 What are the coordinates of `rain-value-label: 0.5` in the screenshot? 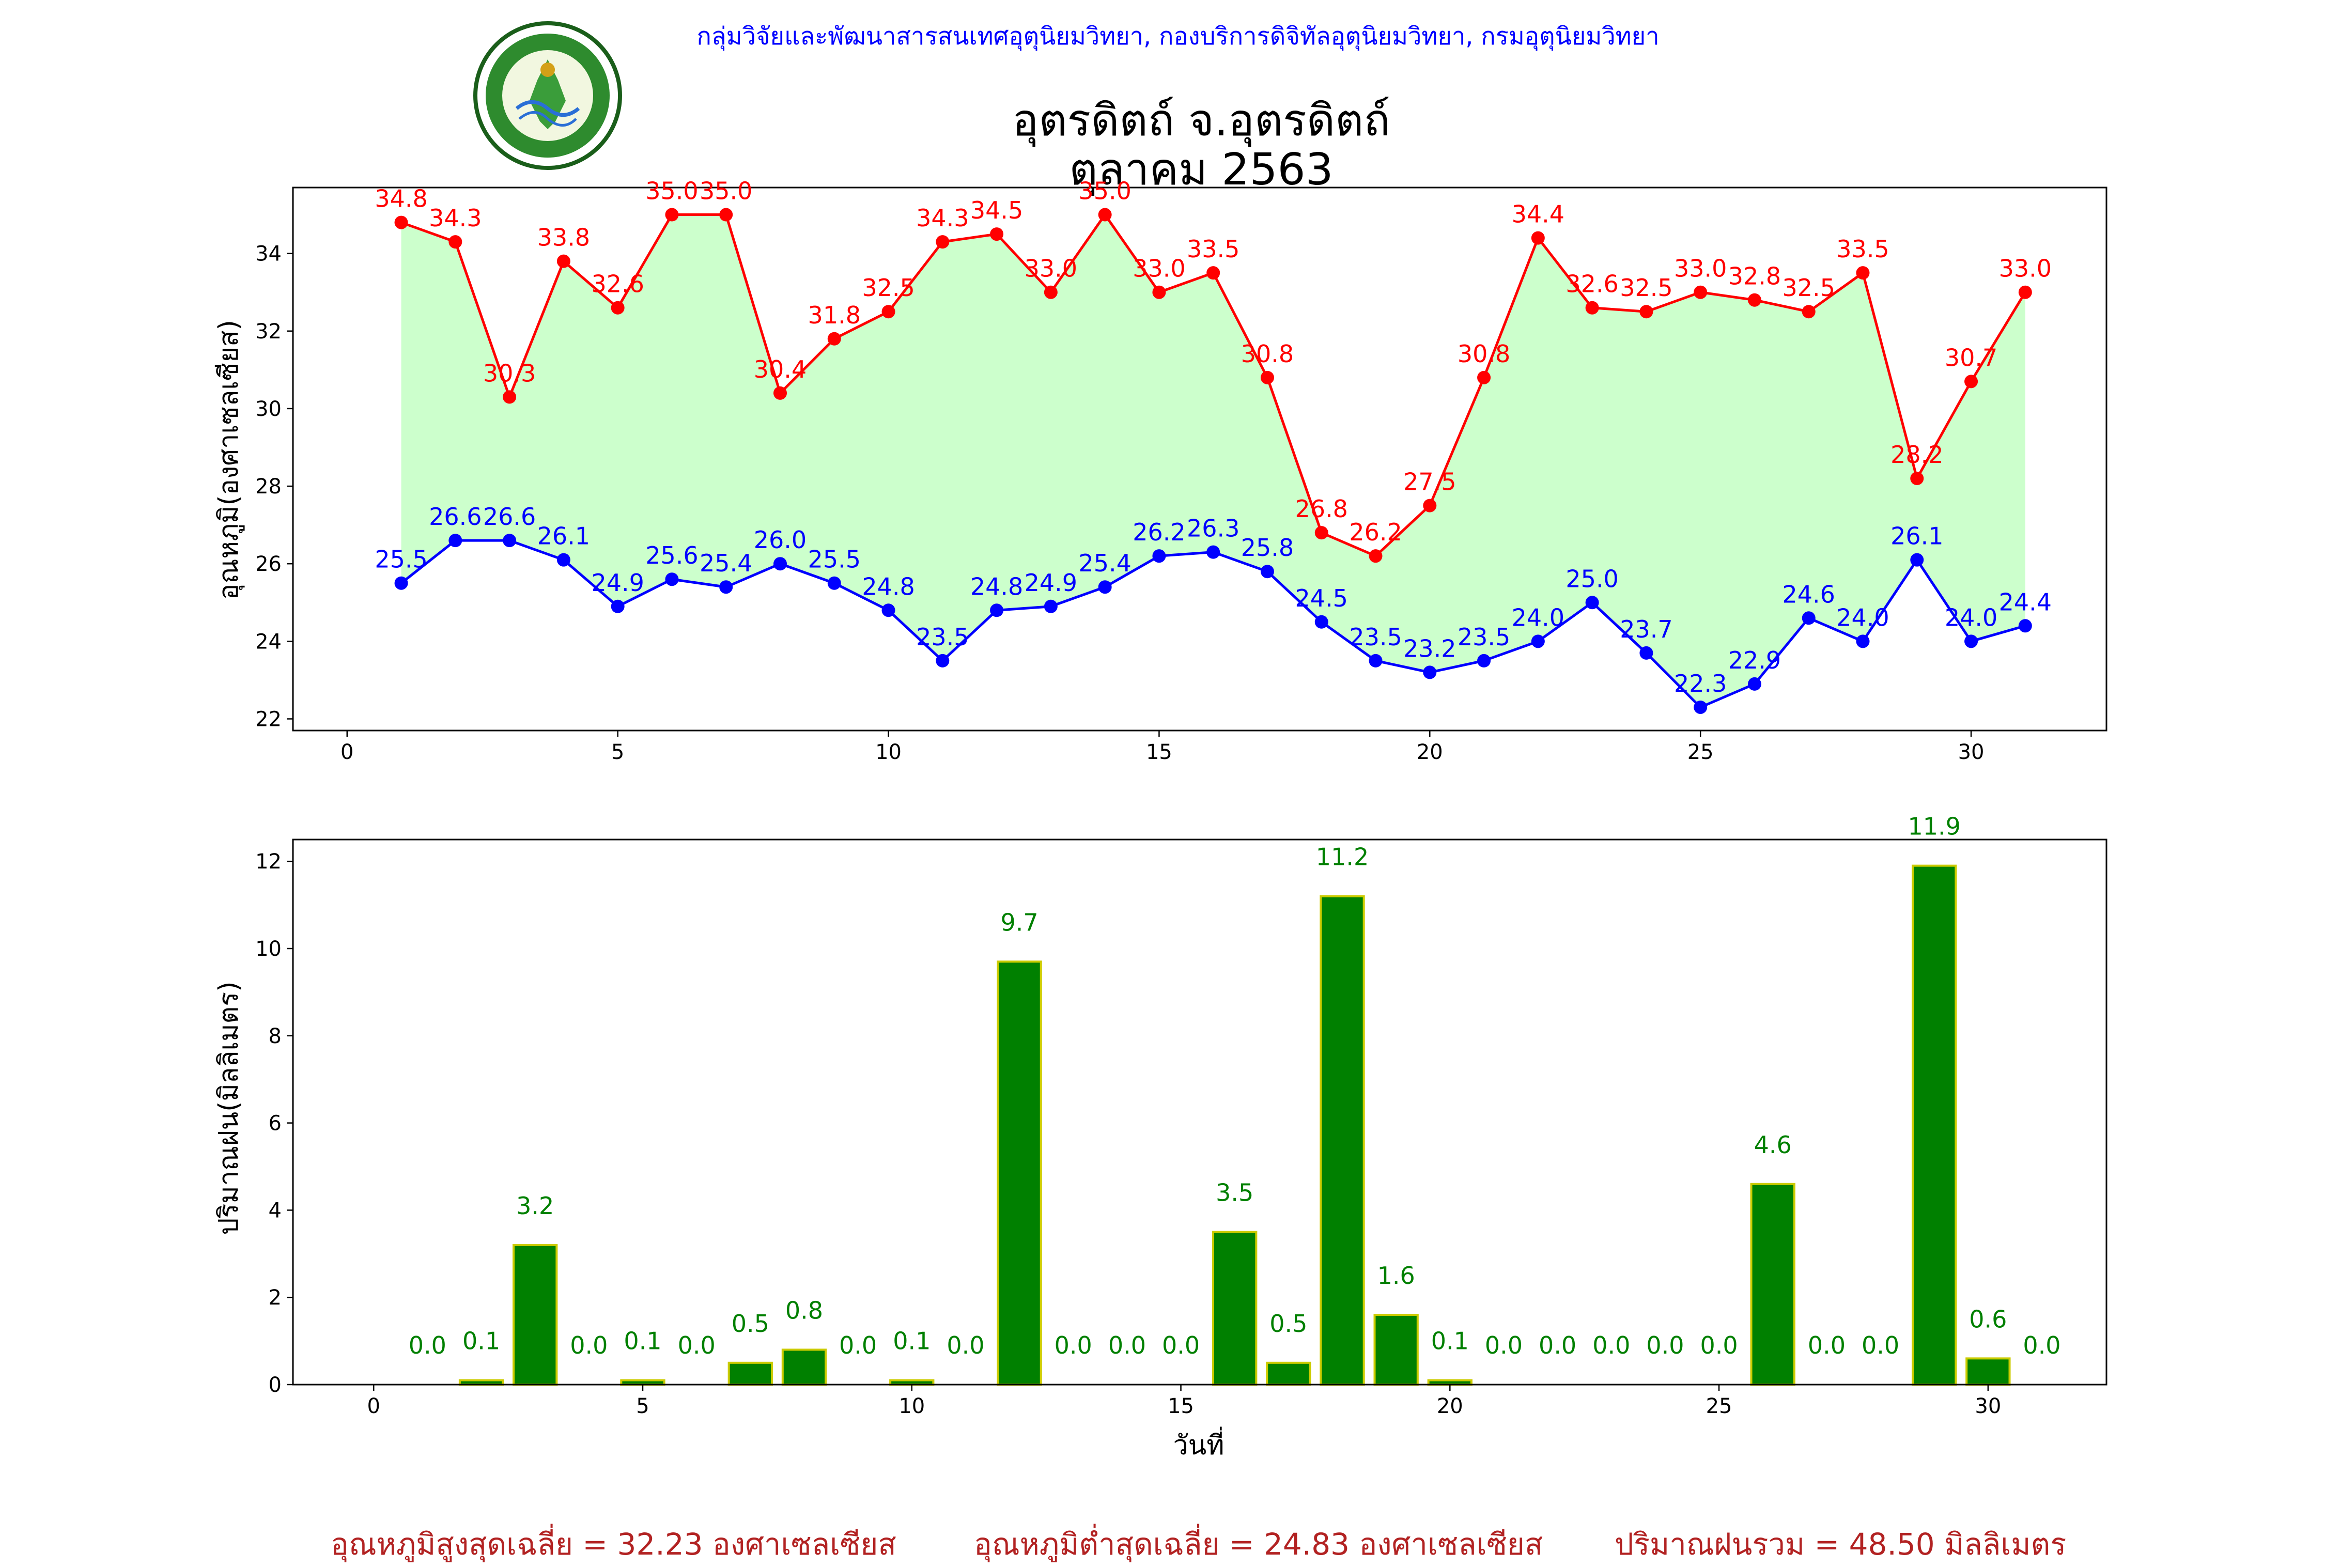 It's located at (751, 1324).